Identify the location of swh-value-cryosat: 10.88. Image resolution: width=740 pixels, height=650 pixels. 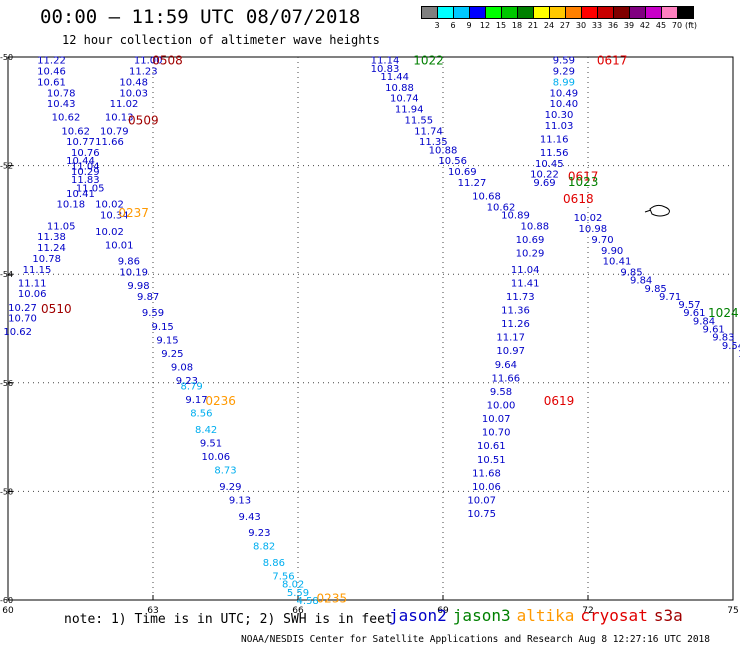
(535, 226).